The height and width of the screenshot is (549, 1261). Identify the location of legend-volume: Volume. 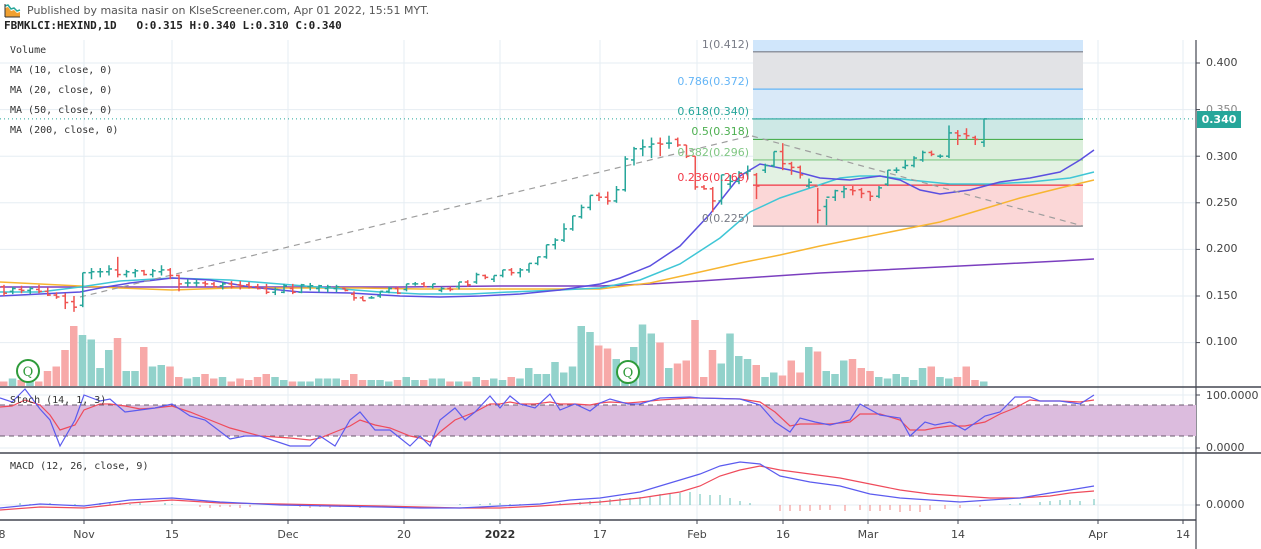
(28, 50).